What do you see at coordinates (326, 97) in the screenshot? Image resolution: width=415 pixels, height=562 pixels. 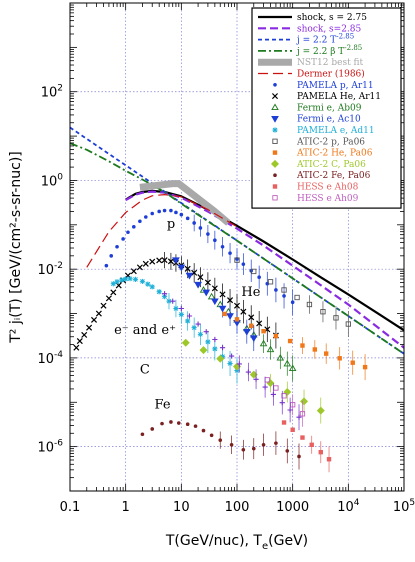 I see `legend-entry: PAMELA He, Ar11` at bounding box center [326, 97].